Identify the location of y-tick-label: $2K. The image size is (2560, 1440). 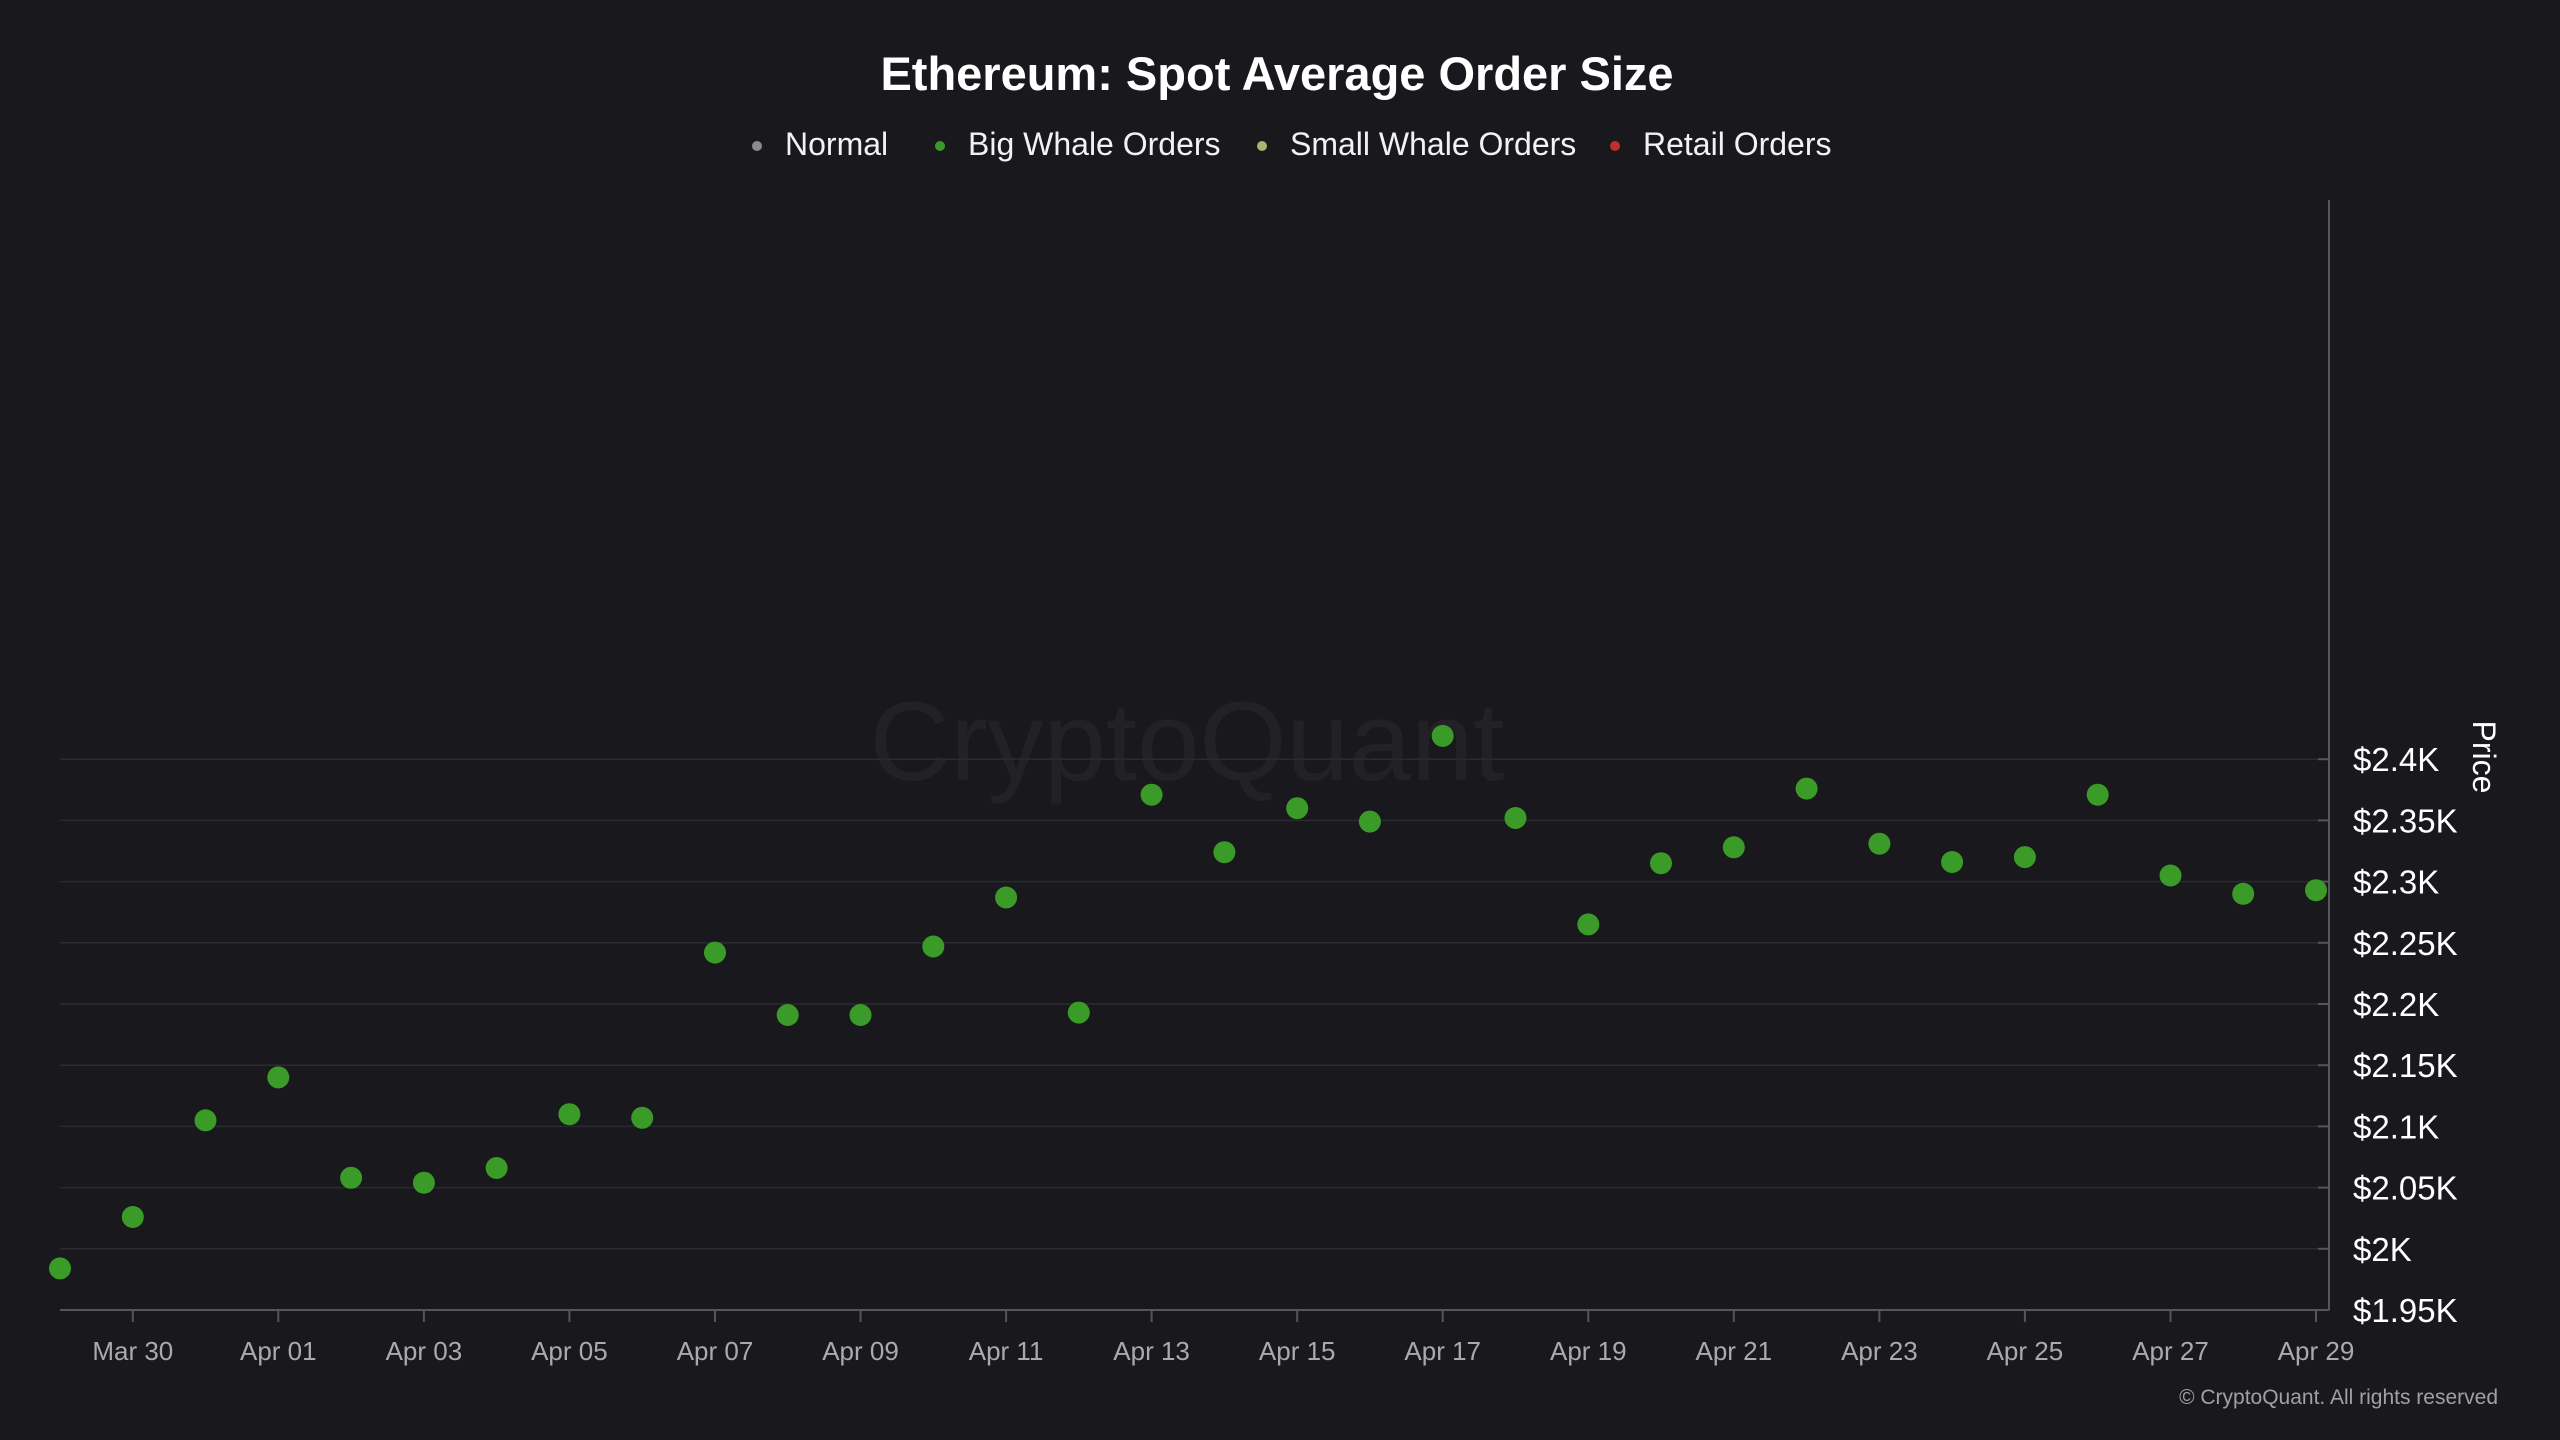
(2382, 1249).